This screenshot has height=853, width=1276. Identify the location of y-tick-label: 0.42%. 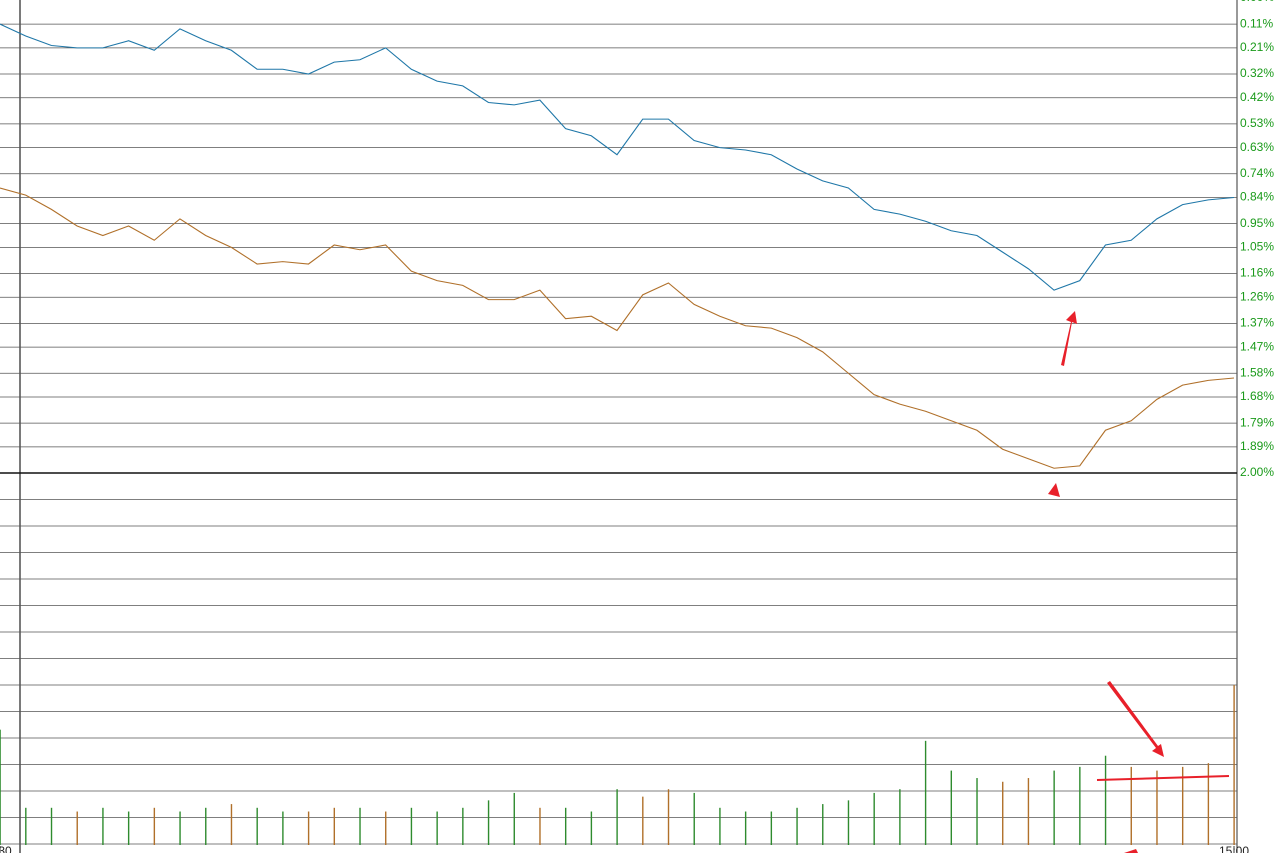
(1257, 97).